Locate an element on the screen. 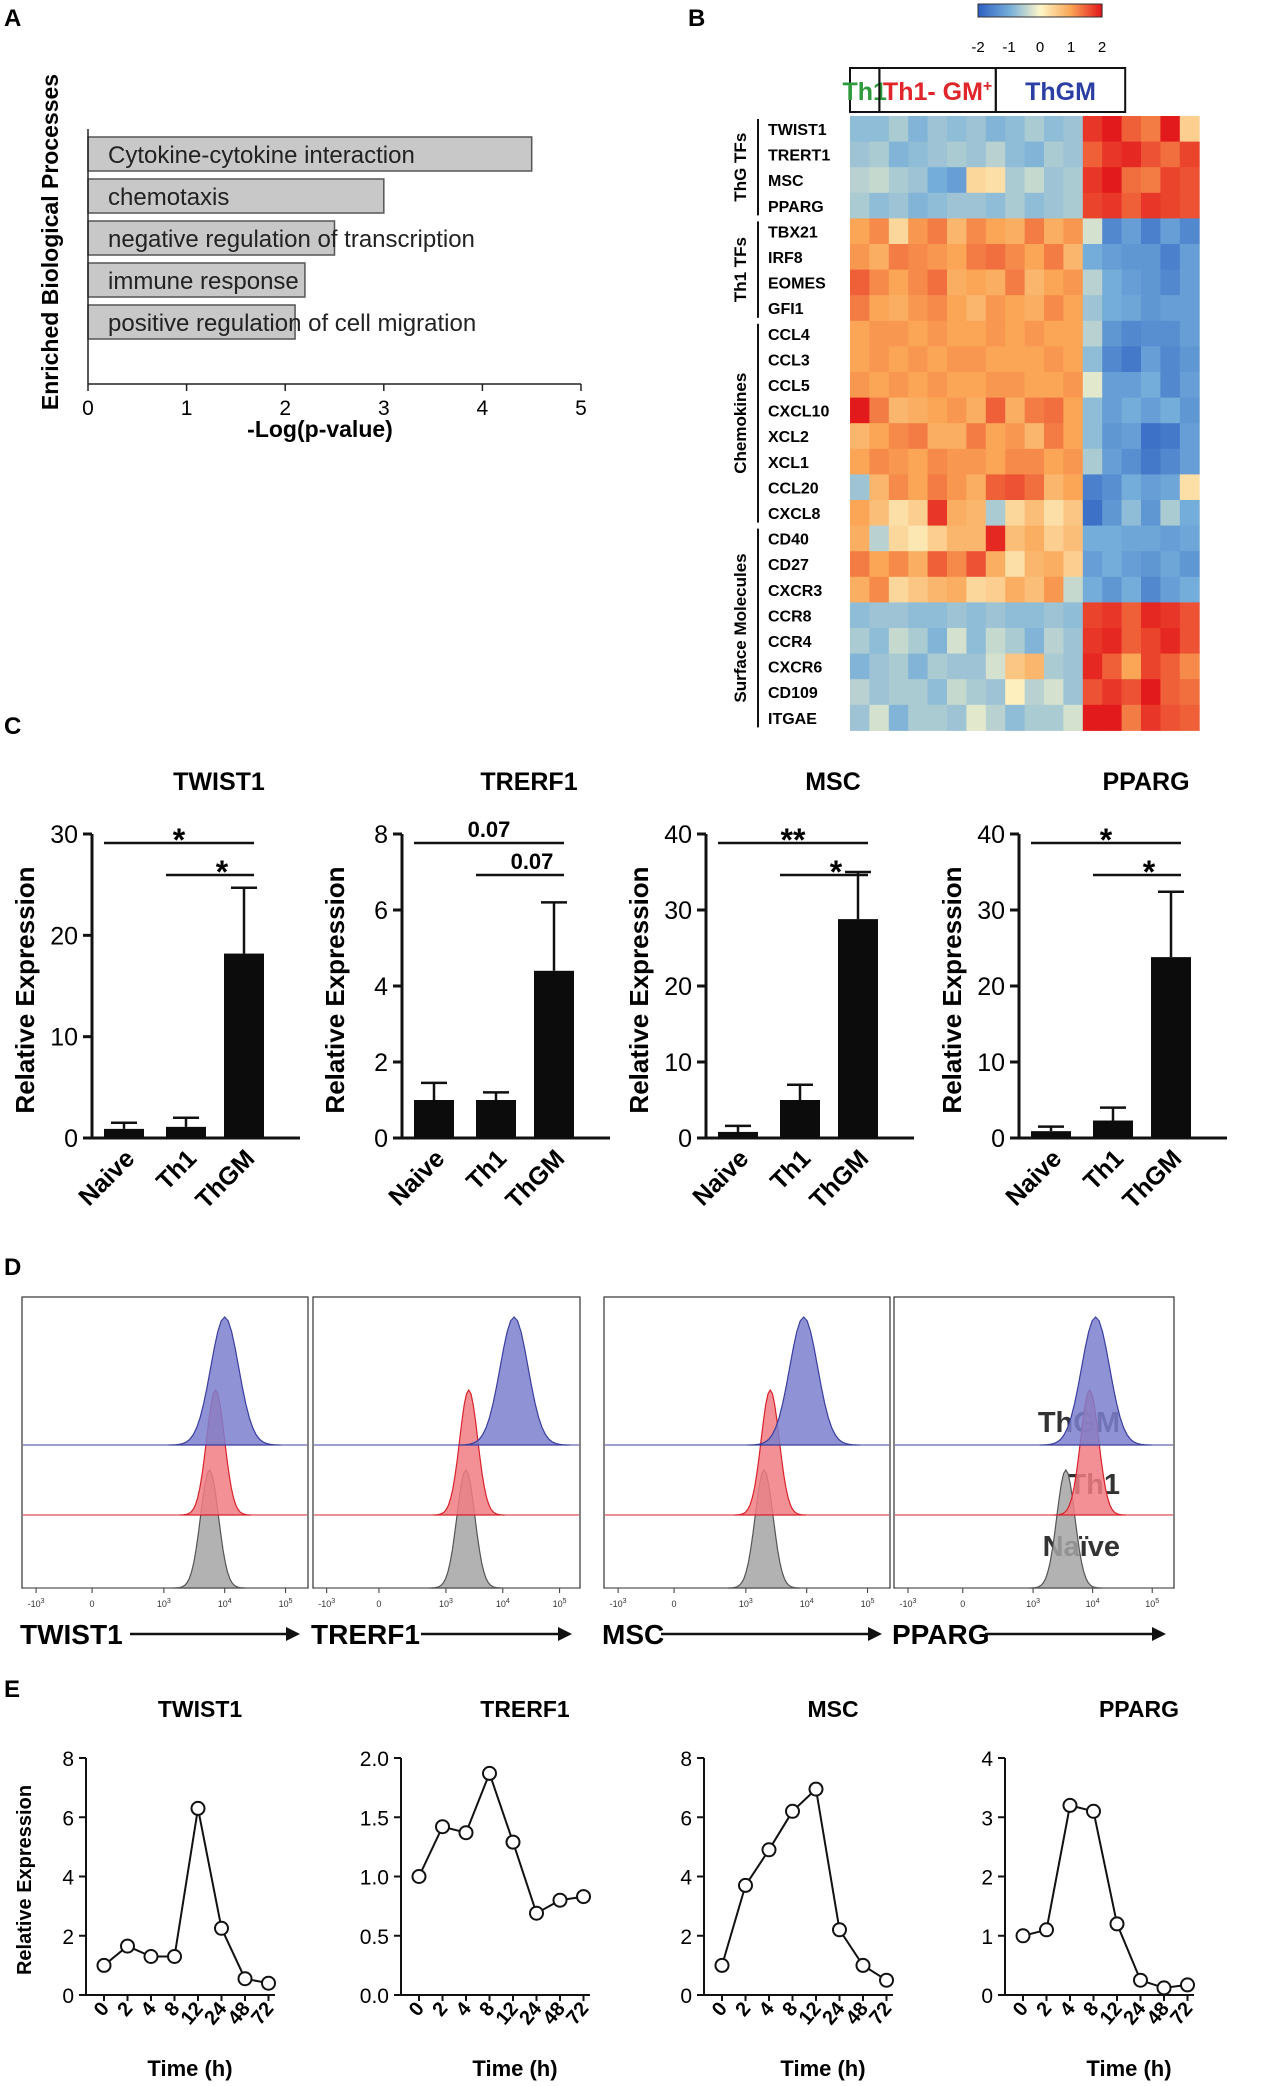 The width and height of the screenshot is (1269, 2086). row-group-label-th1-tfs: Th1 TFs is located at coordinates (740, 269).